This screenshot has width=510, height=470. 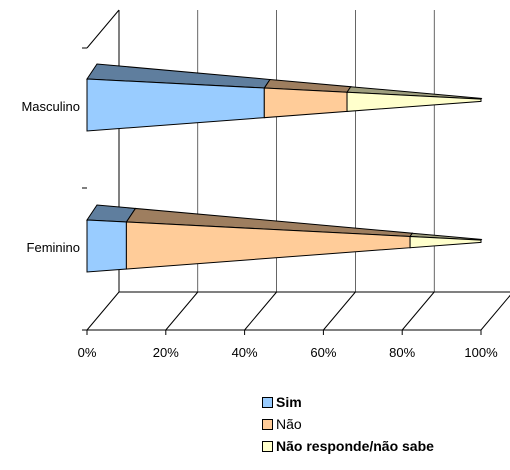 What do you see at coordinates (481, 352) in the screenshot?
I see `x-tick-label-5: 100%` at bounding box center [481, 352].